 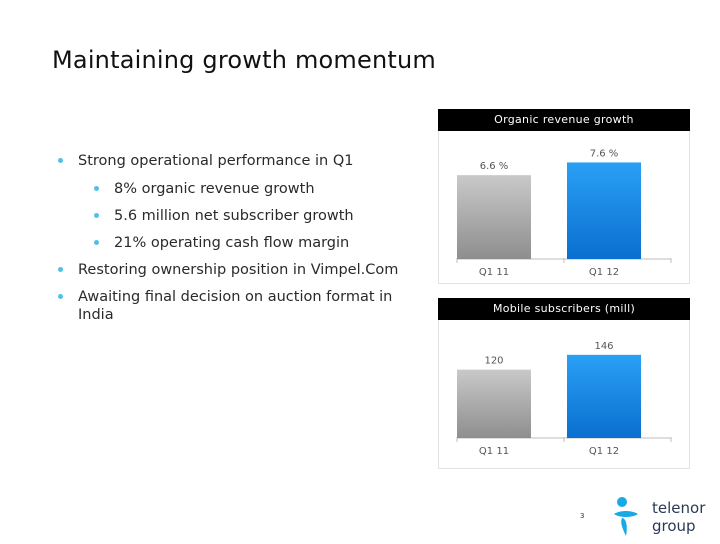 I want to click on telenor-propeller-icon: telenor group, so click(x=660, y=516).